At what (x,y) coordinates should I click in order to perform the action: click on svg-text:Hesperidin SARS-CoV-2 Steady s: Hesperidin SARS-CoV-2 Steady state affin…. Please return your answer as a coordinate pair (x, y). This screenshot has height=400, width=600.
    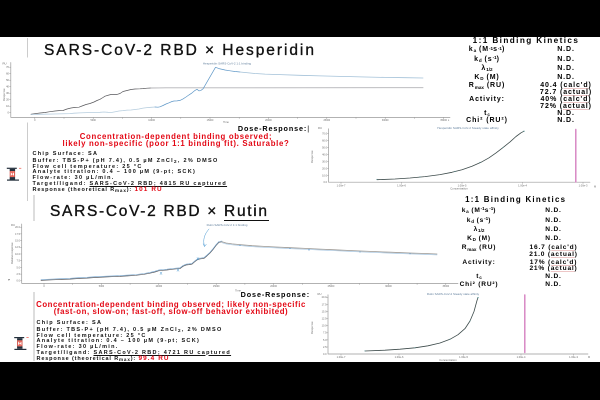
    Looking at the image, I should click on (468, 128).